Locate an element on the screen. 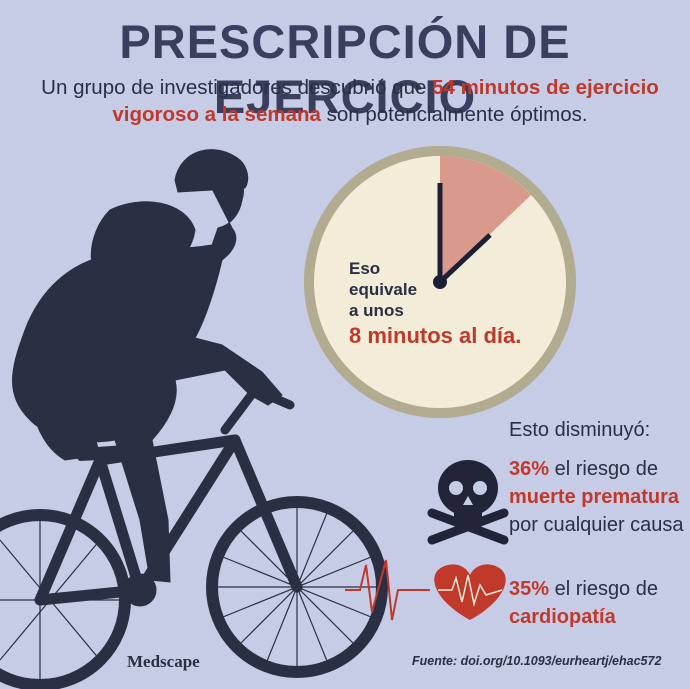 The width and height of the screenshot is (690, 689). intro-highlight-vigorous: de ejercicio vigoroso a la semana is located at coordinates (385, 101).